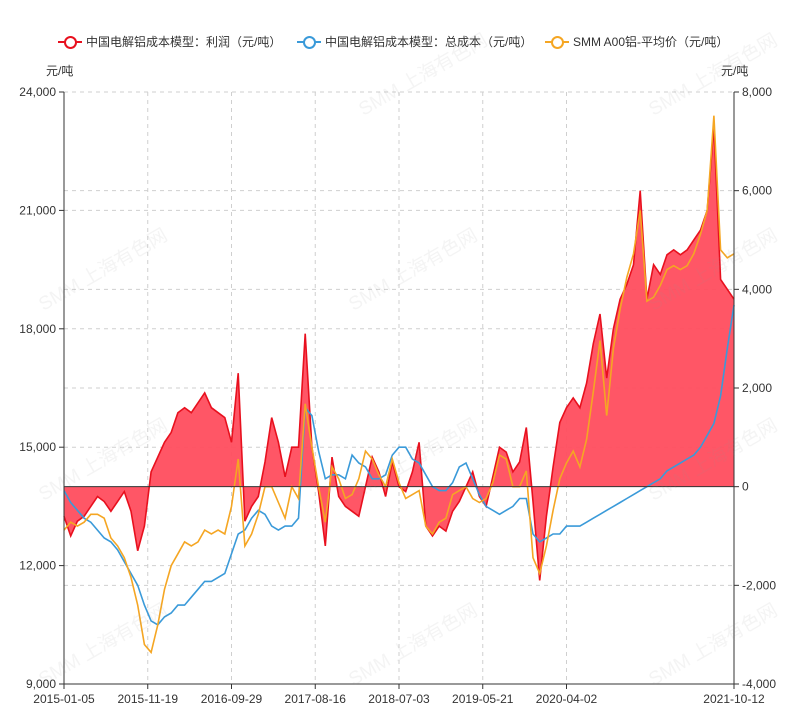 The image size is (787, 723). What do you see at coordinates (232, 699) in the screenshot?
I see `x-tick-label: 2016-09-29` at bounding box center [232, 699].